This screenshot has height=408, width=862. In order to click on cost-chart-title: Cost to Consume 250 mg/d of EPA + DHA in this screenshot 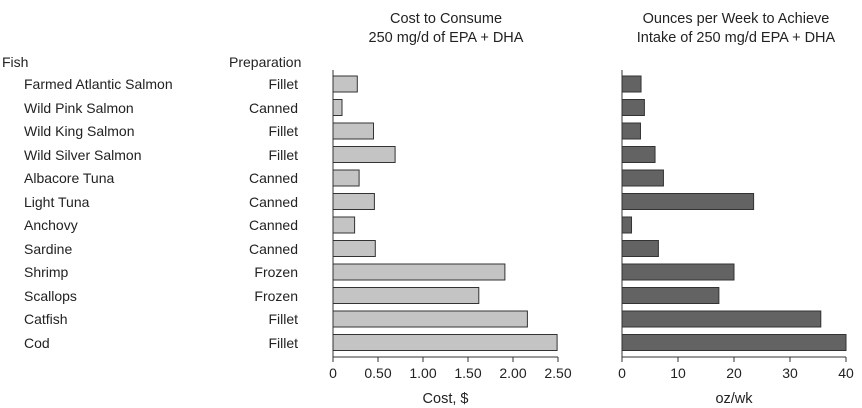, I will do `click(446, 29)`.